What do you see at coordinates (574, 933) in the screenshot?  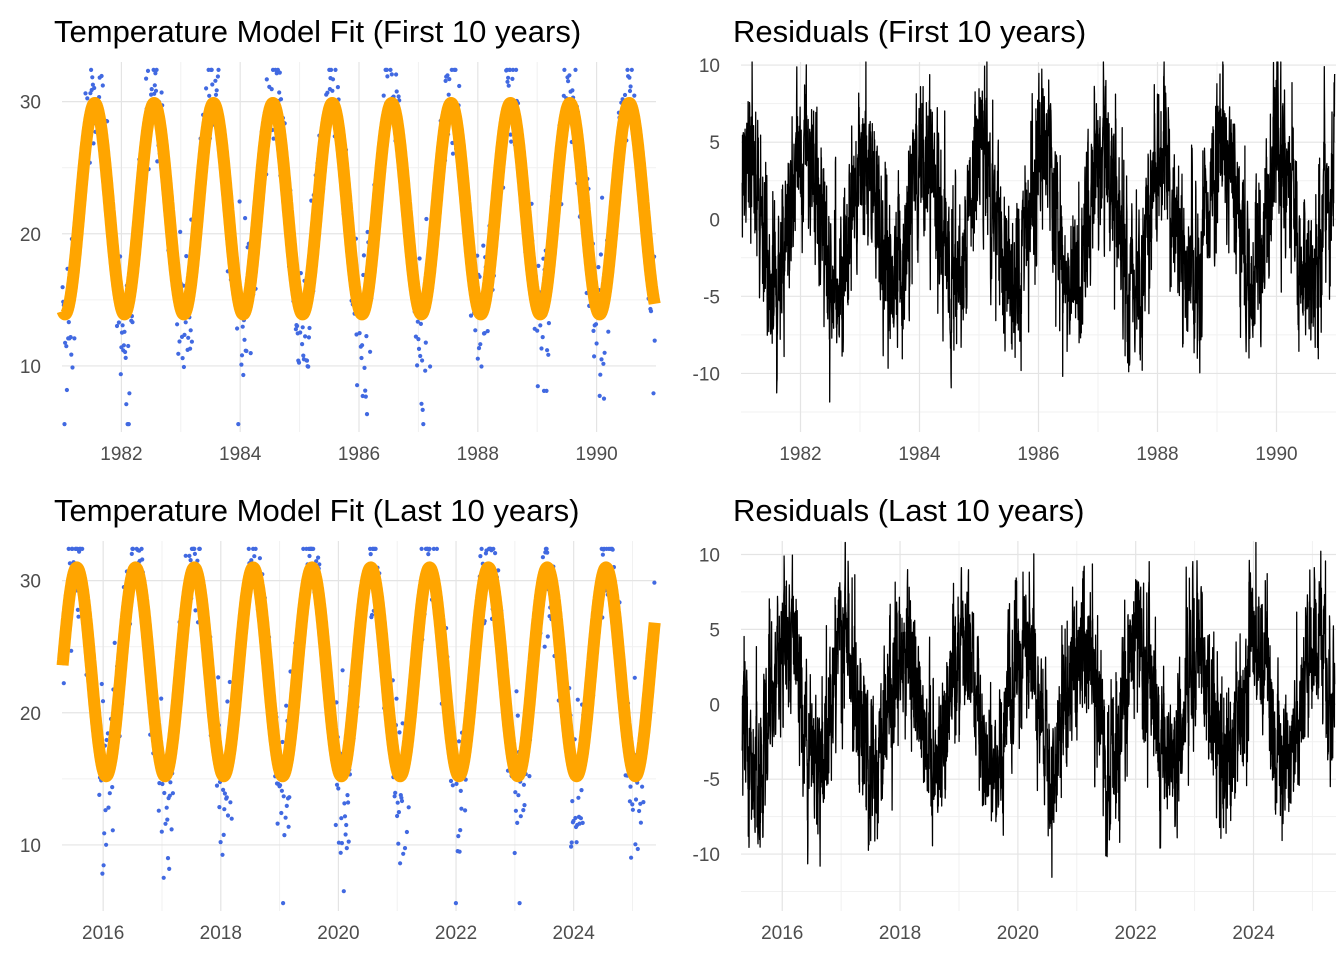 I see `x-tick-label: 2024` at bounding box center [574, 933].